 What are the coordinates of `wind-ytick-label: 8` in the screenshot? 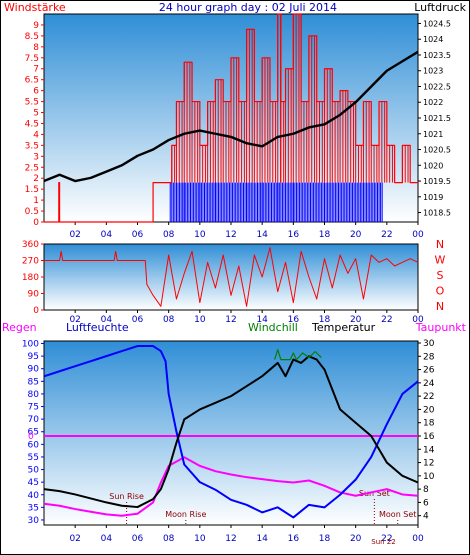 It's located at (36, 48).